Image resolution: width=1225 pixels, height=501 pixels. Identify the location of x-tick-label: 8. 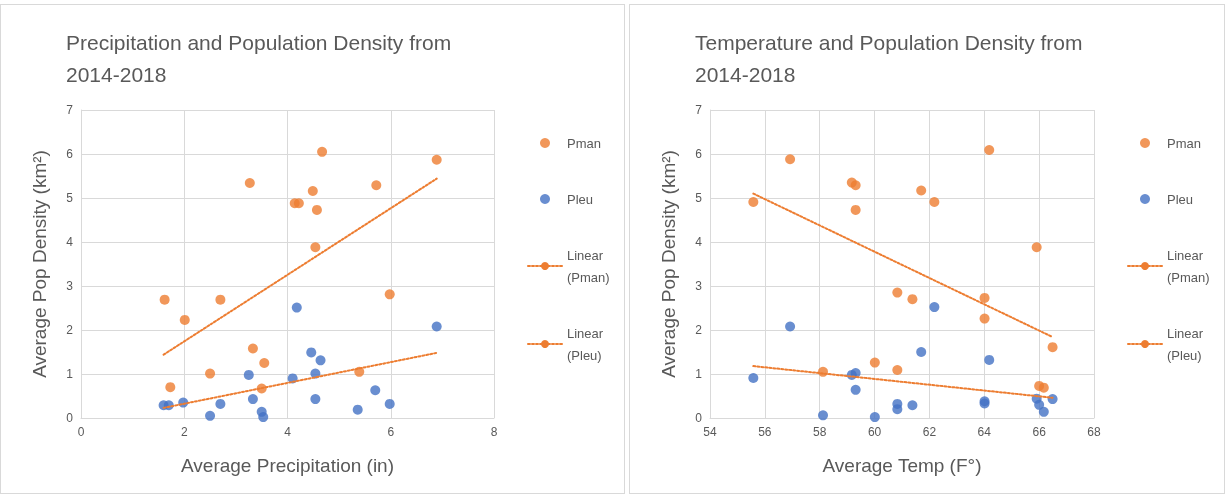
(494, 432).